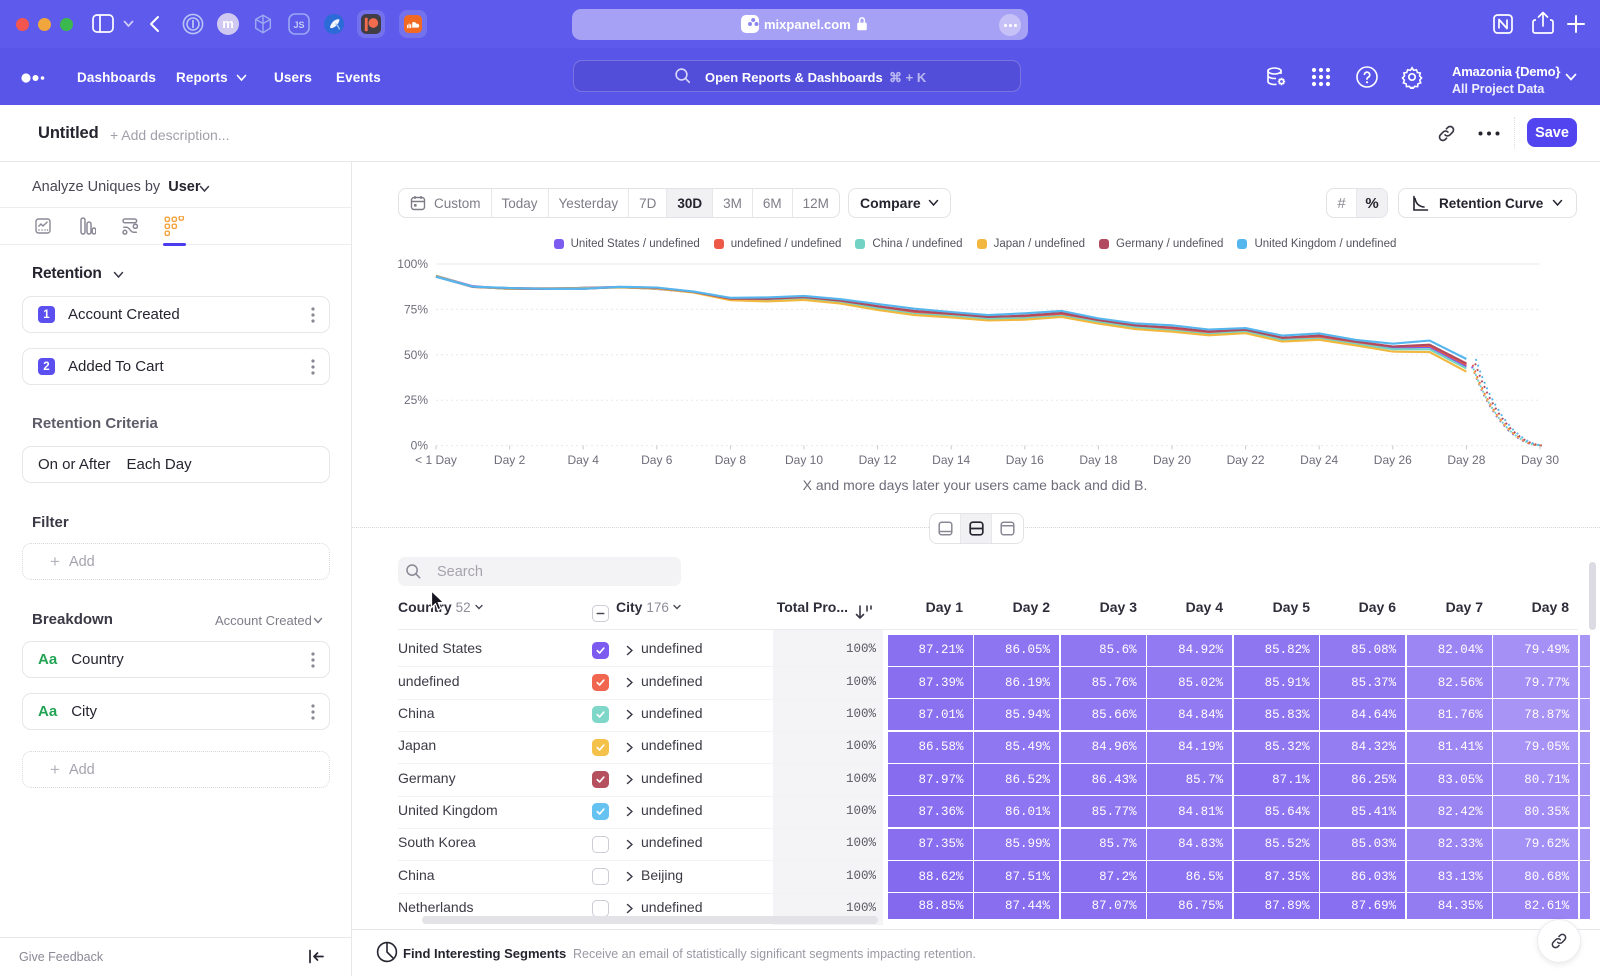  What do you see at coordinates (298, 25) in the screenshot?
I see `svg-text: JS` at bounding box center [298, 25].